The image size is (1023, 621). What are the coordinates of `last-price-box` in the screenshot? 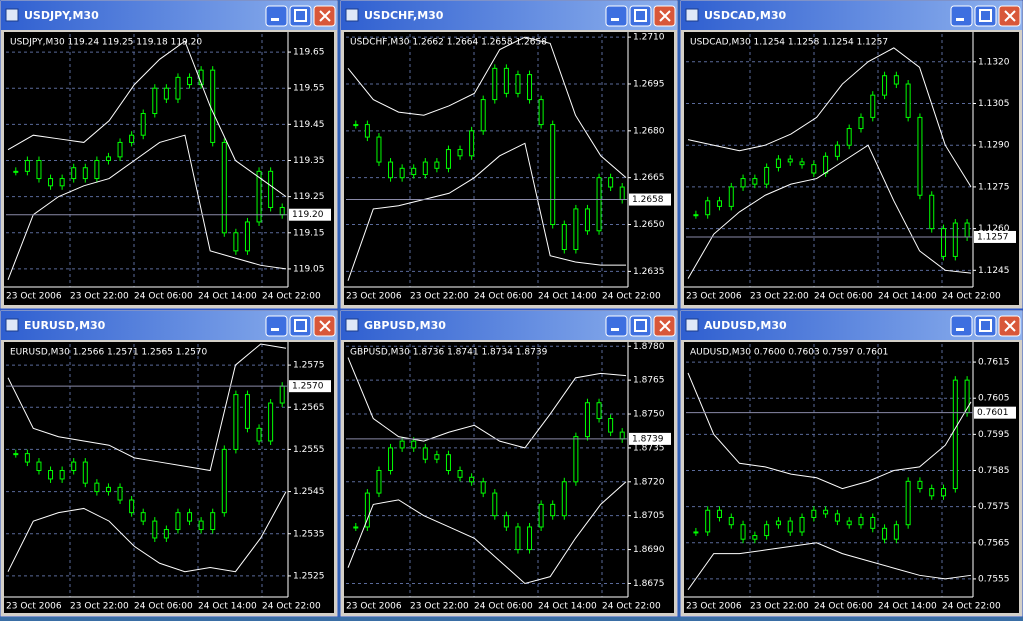 It's located at (995, 412).